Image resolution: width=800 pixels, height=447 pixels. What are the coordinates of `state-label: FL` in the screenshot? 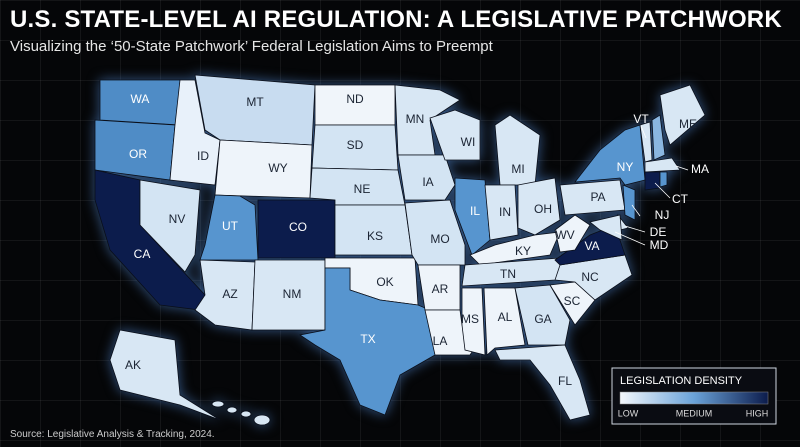 It's located at (565, 381).